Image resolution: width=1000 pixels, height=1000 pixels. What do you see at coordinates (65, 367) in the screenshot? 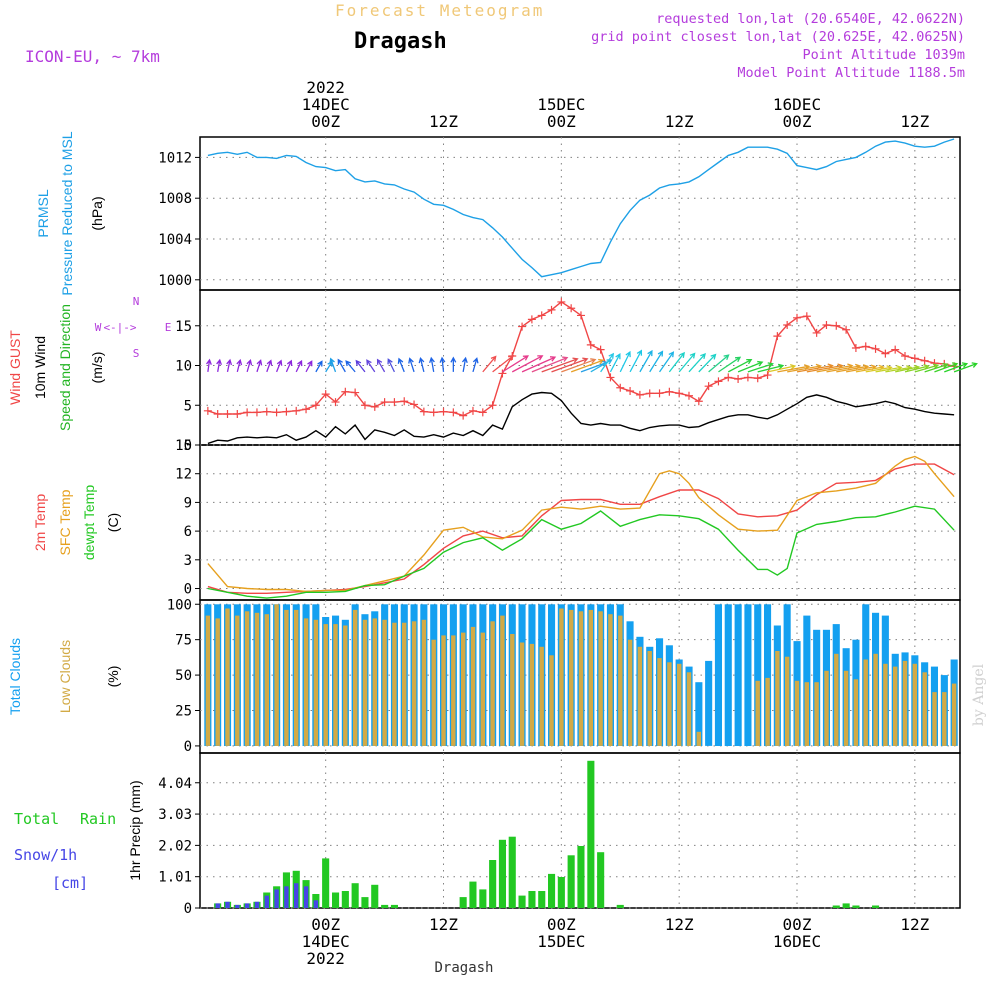
I see `wind-axis-label: Speed and Direction` at bounding box center [65, 367].